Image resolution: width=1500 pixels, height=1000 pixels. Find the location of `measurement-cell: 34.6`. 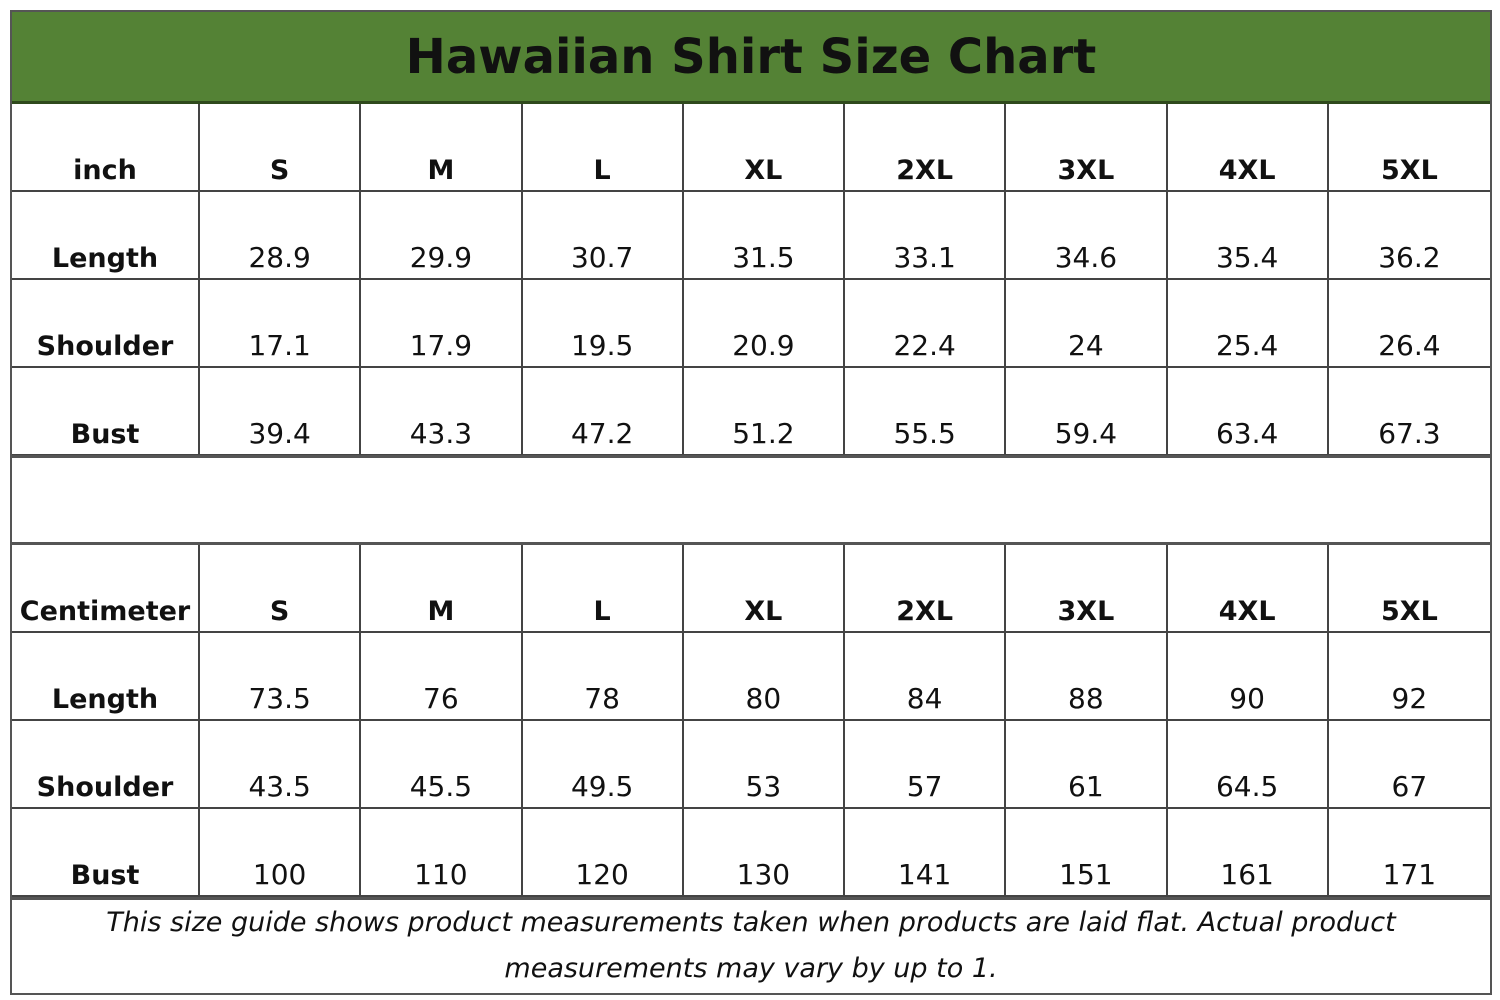

measurement-cell: 34.6 is located at coordinates (1087, 236).